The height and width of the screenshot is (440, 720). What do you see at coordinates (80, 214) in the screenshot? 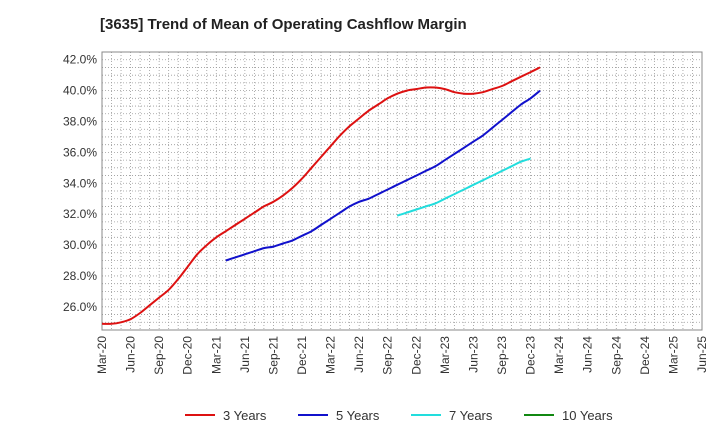
I see `y-tick-label: 32.0%` at bounding box center [80, 214].